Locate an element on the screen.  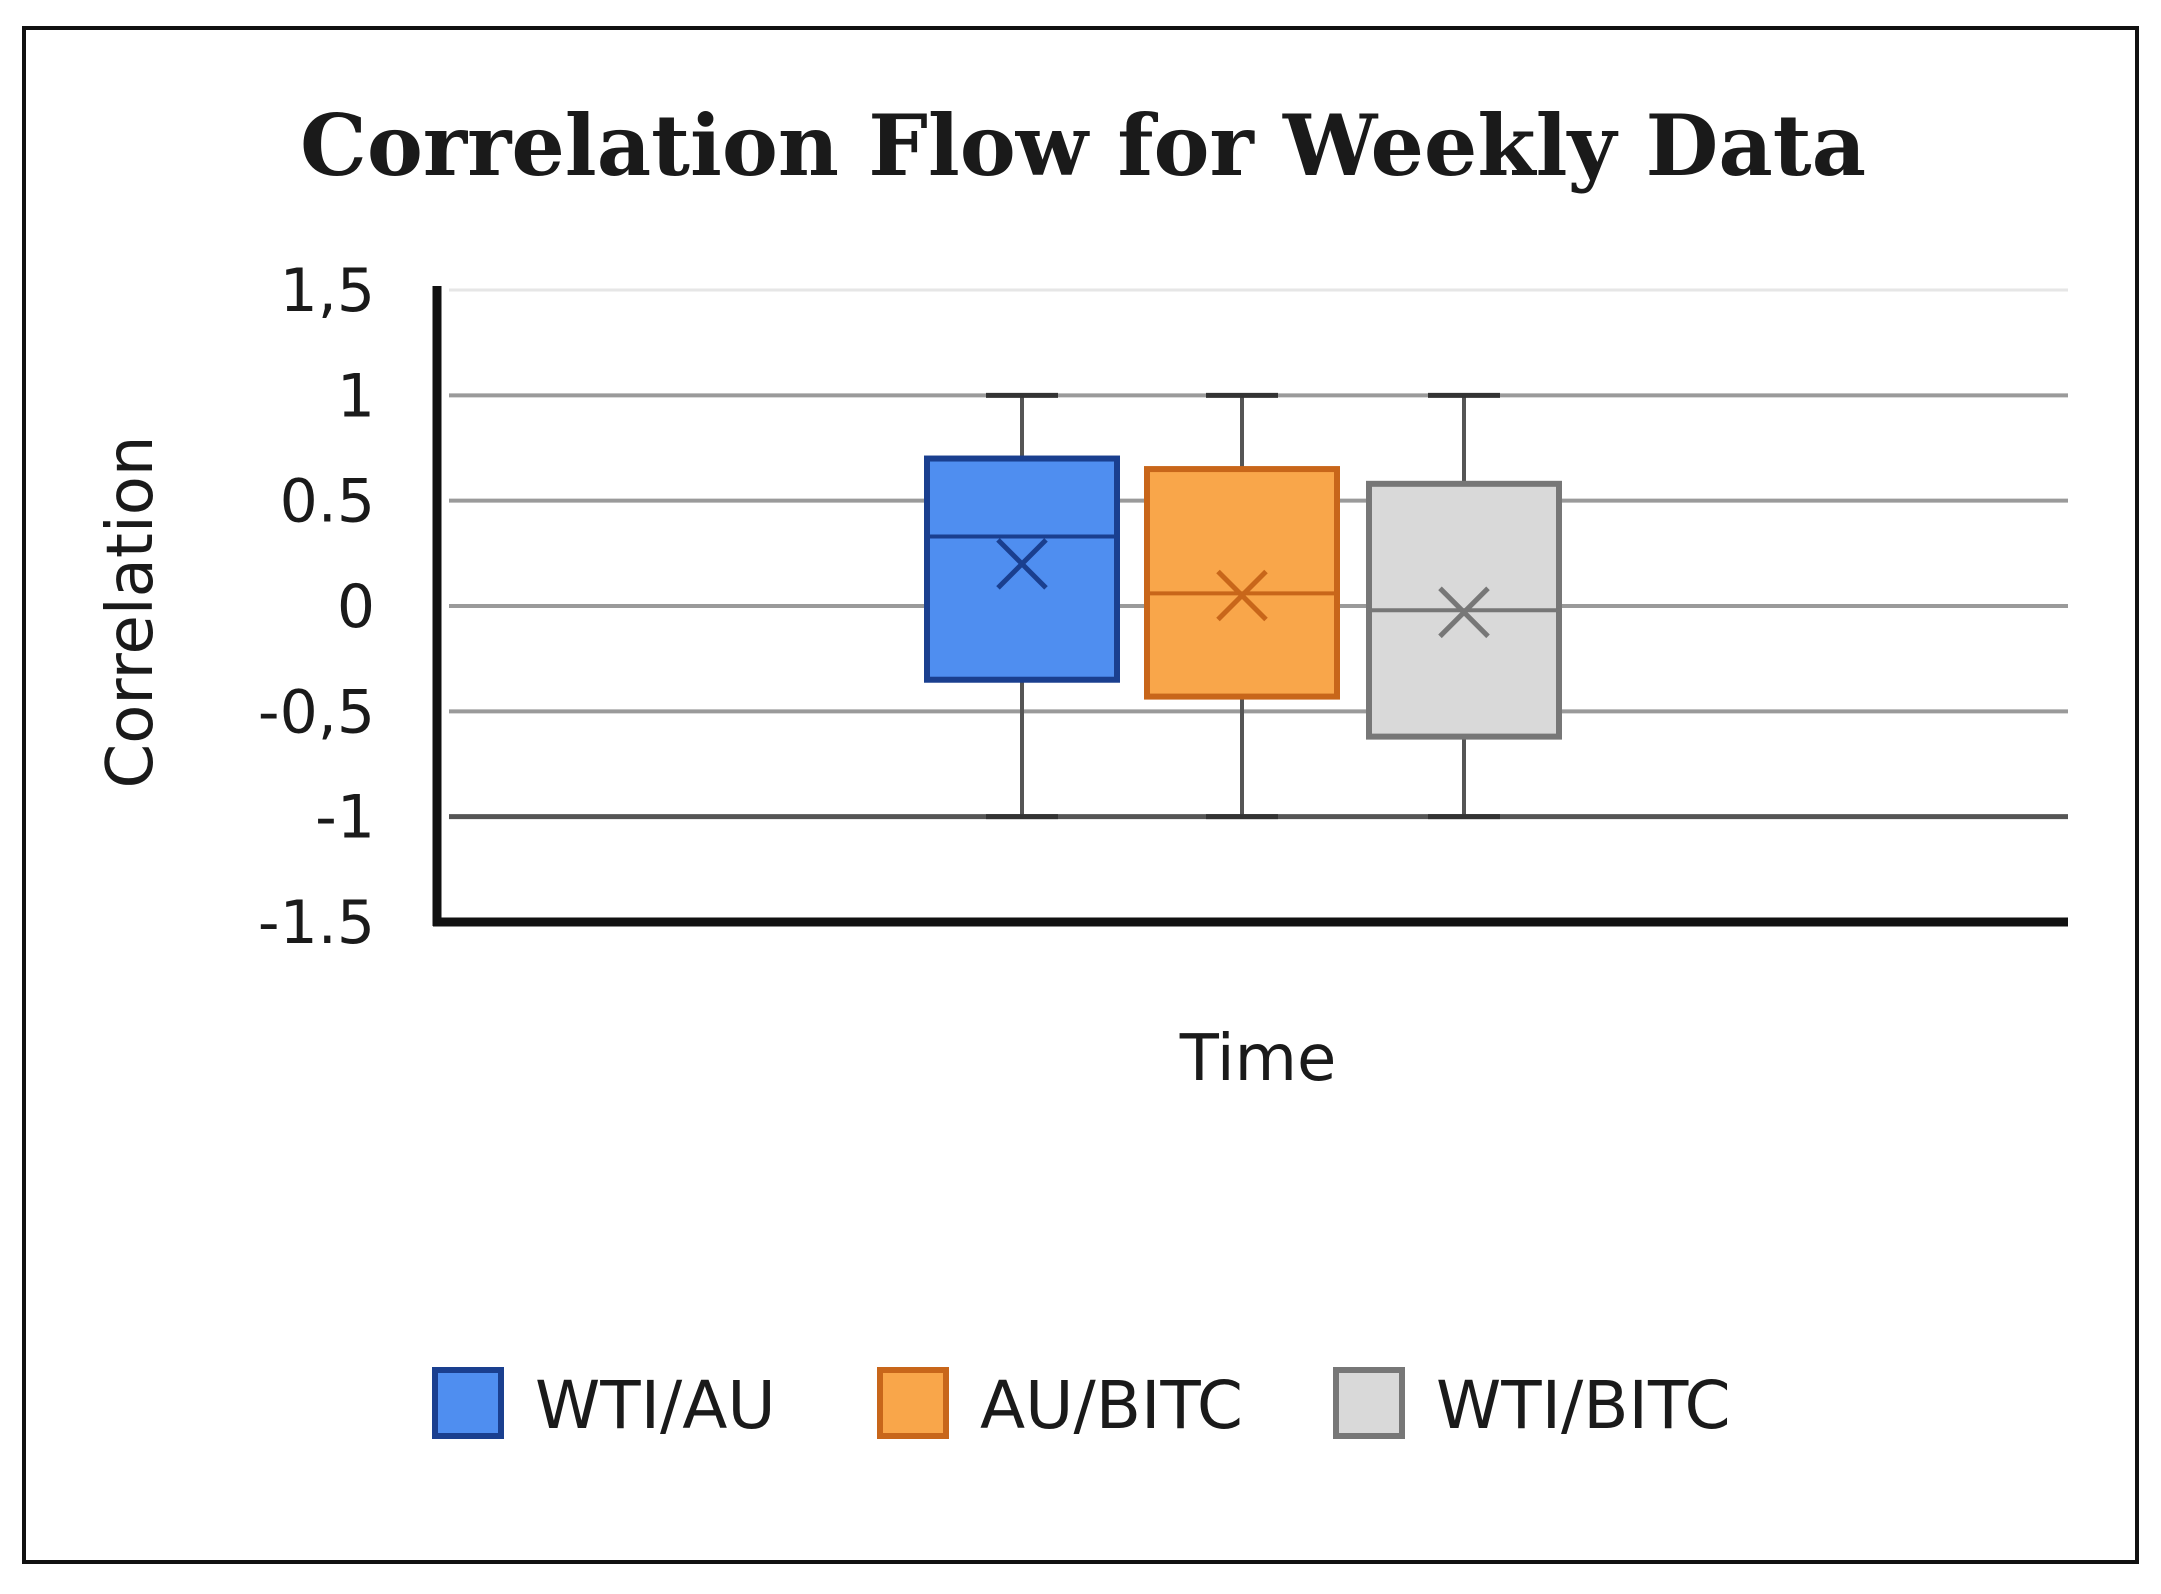
boxplot-wti-bitc is located at coordinates (1464, 606).